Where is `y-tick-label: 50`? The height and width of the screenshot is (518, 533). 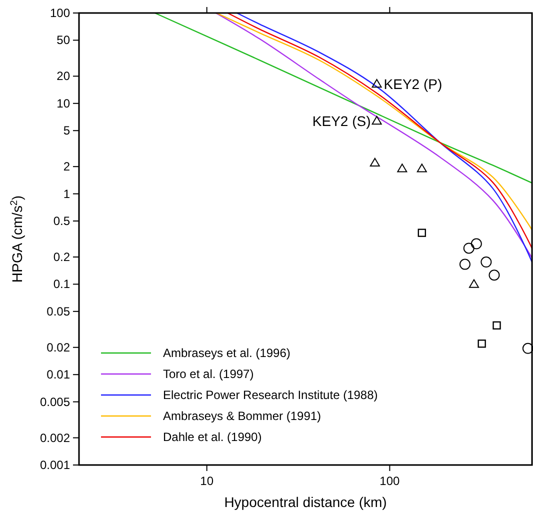
y-tick-label: 50 is located at coordinates (63, 40).